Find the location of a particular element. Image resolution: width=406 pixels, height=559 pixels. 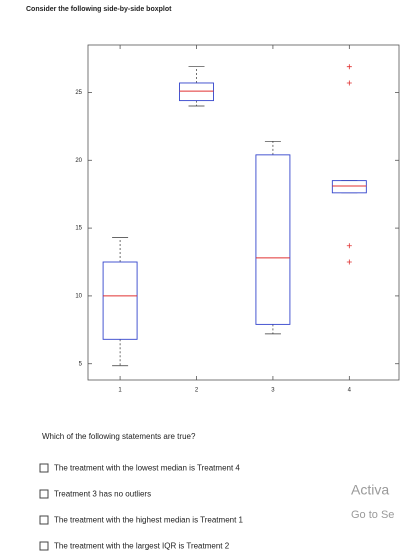

option: Treatment 3 has no outliers is located at coordinates (95, 494).